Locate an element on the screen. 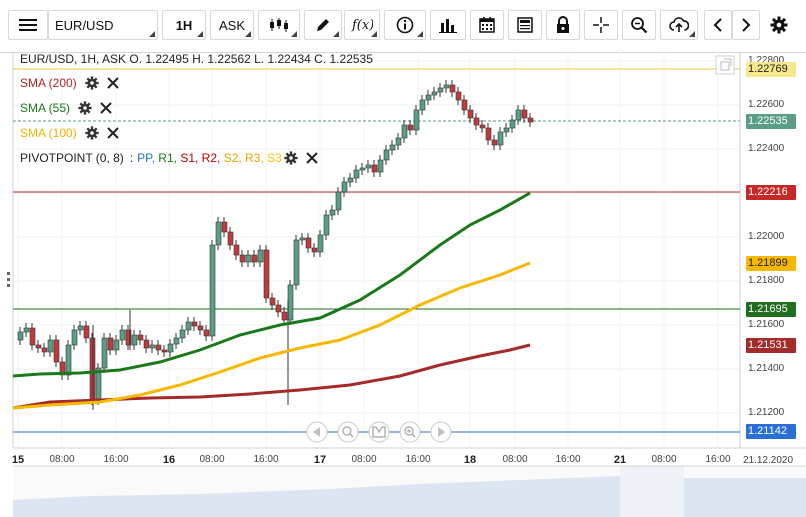 The height and width of the screenshot is (517, 806). y-tick-label: 1.21200 is located at coordinates (766, 412).